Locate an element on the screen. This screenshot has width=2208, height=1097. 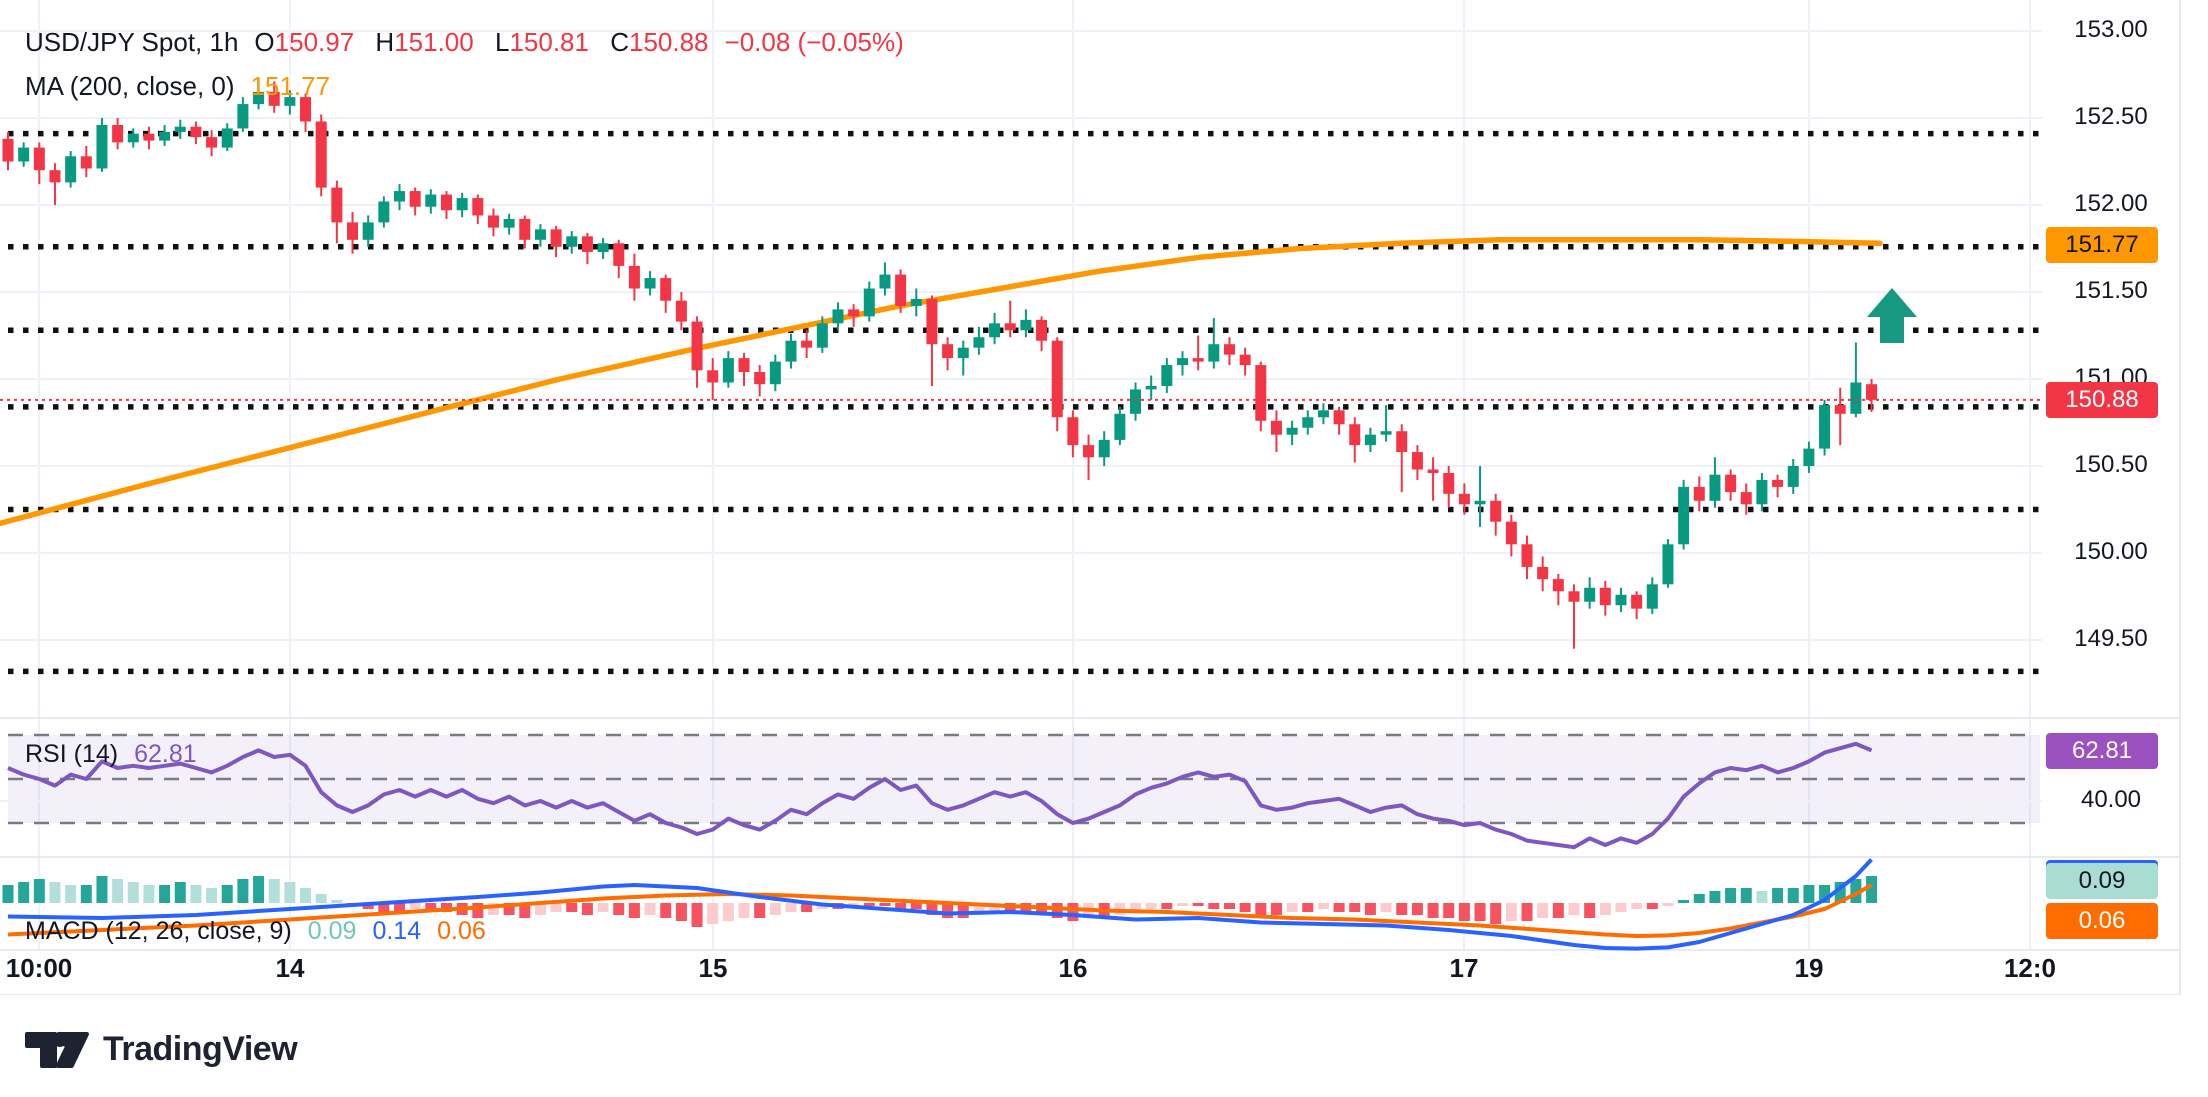
price-tick-label: 152.00 is located at coordinates (2111, 203).